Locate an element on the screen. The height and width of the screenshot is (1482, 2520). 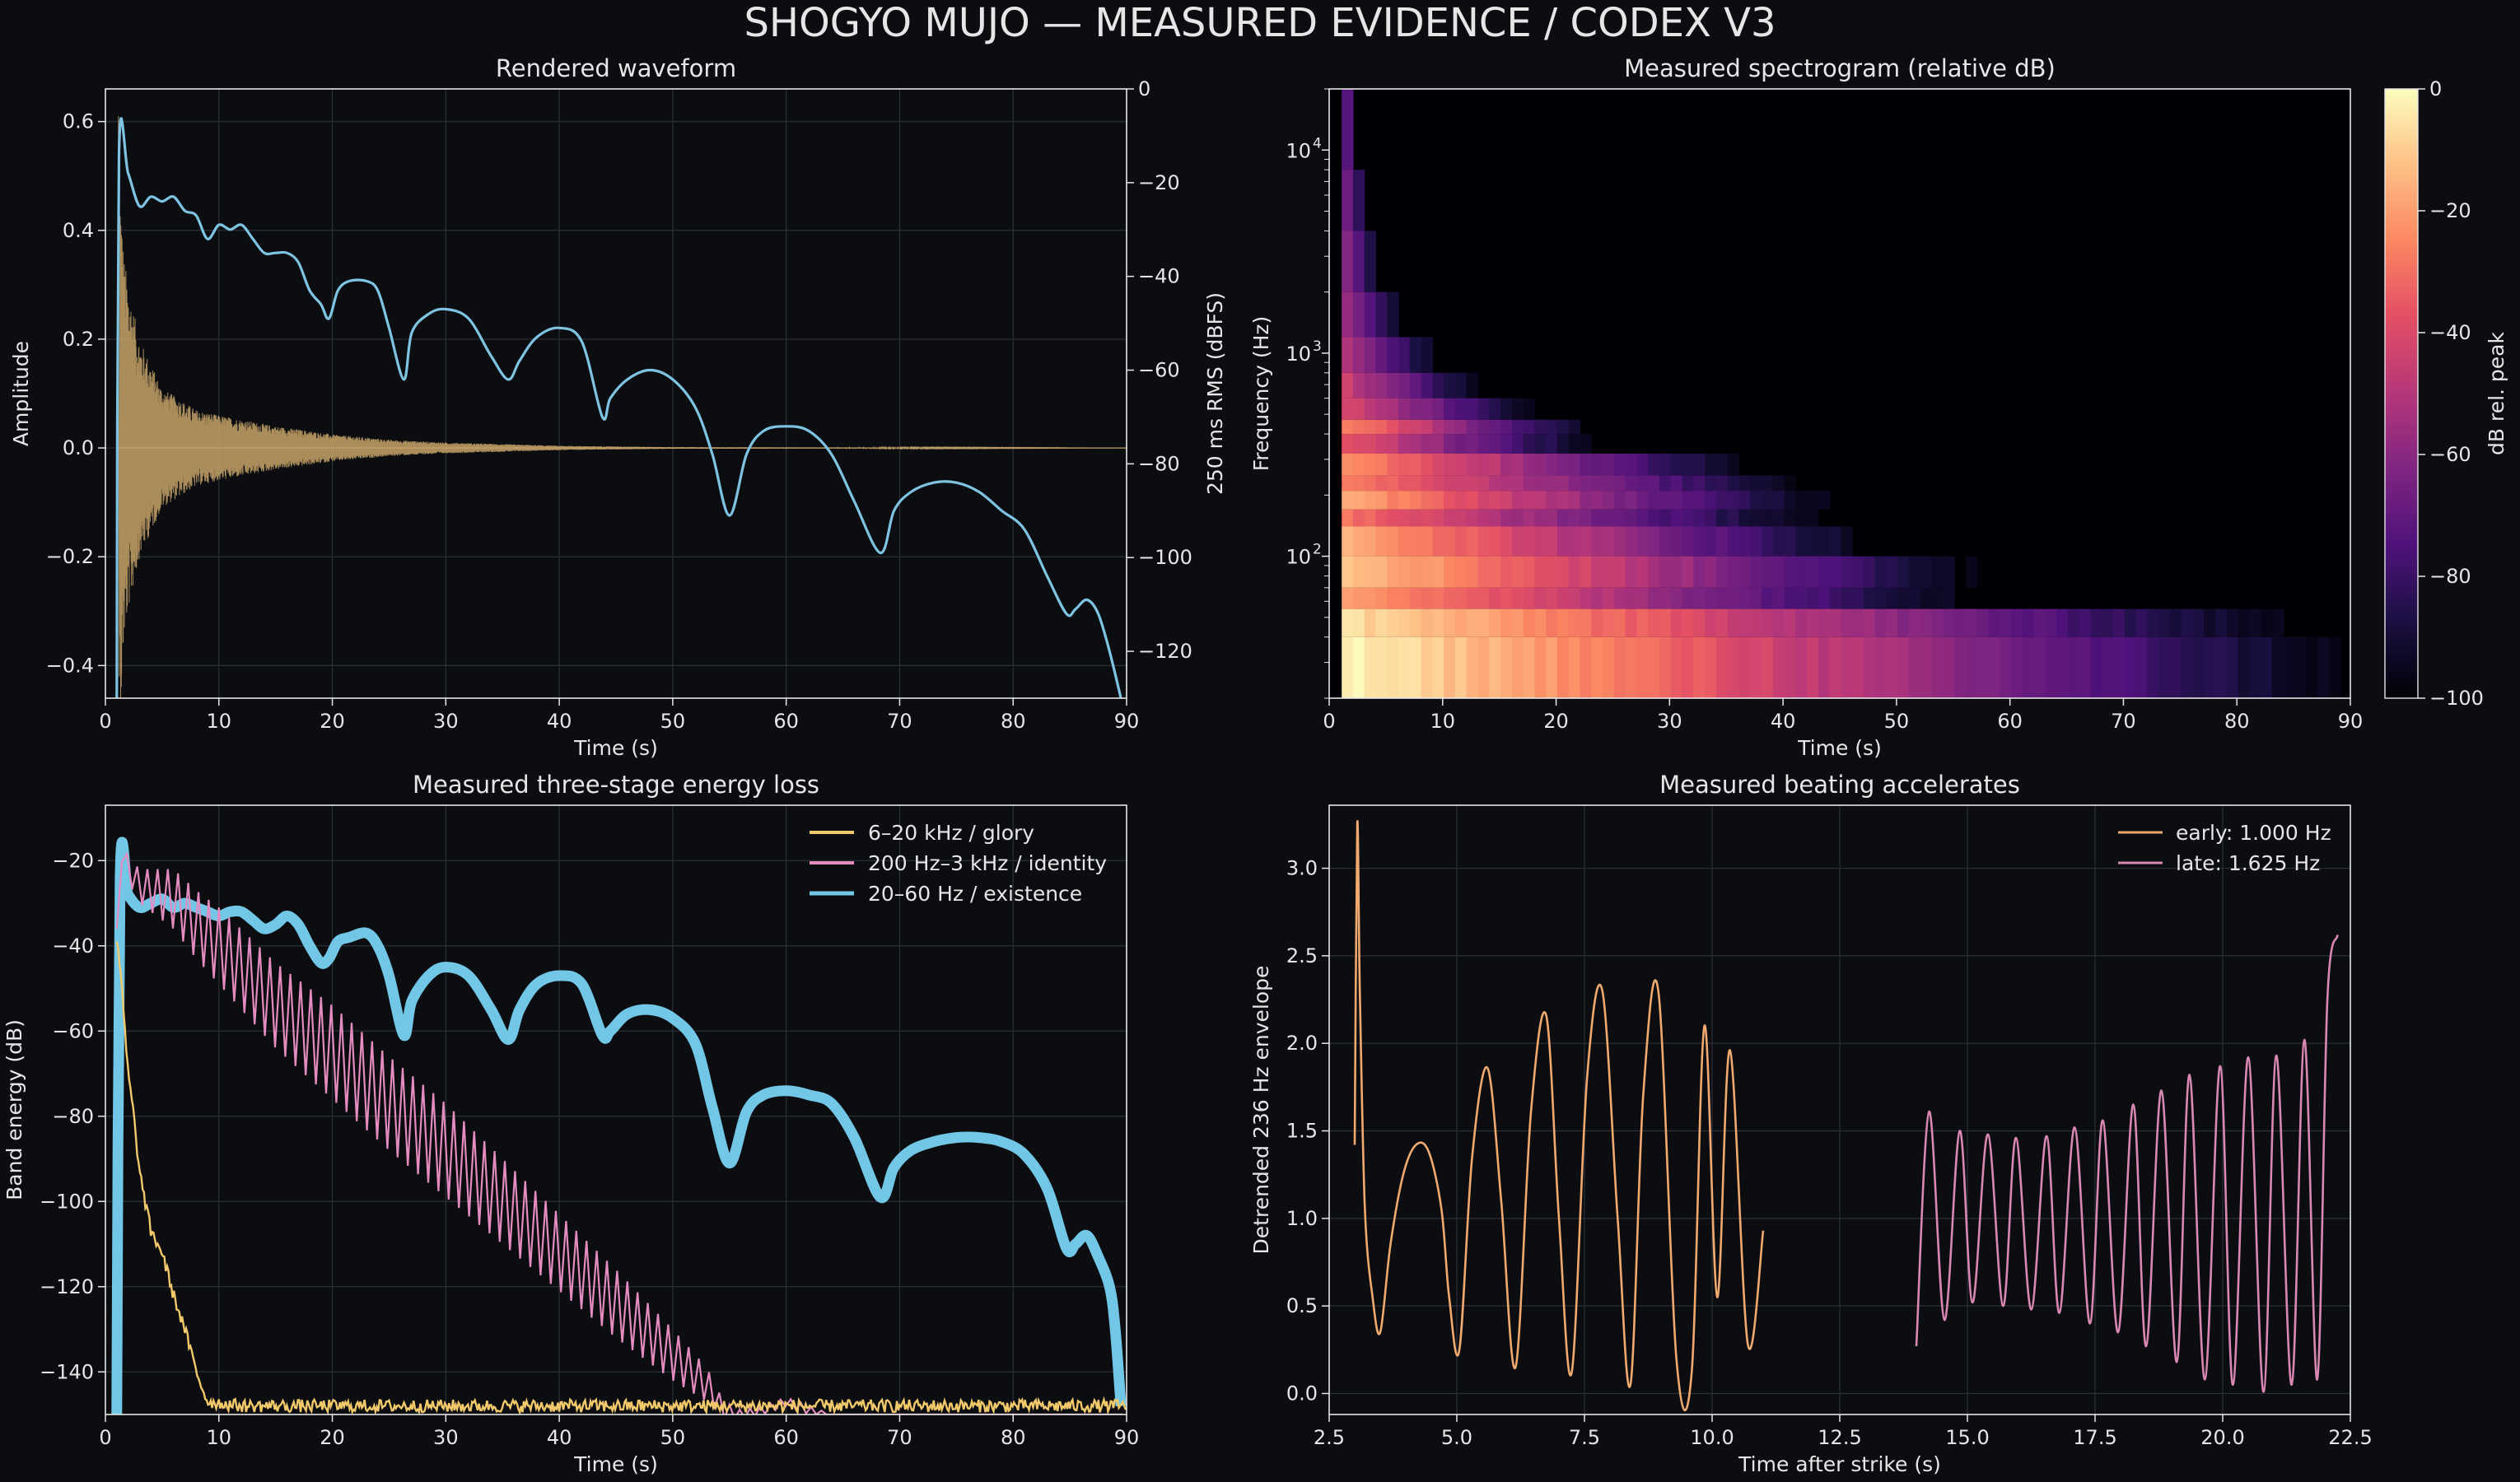
energy-x-tick-label: 20 is located at coordinates (332, 1437).